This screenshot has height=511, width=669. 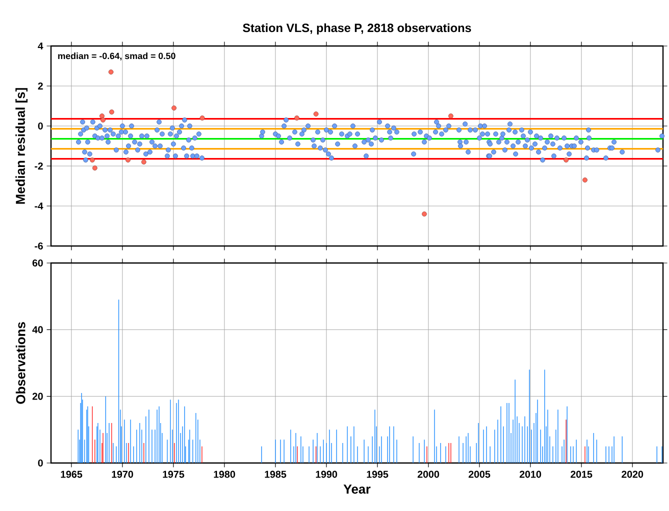 What do you see at coordinates (377, 474) in the screenshot?
I see `x-tick-label: 1995` at bounding box center [377, 474].